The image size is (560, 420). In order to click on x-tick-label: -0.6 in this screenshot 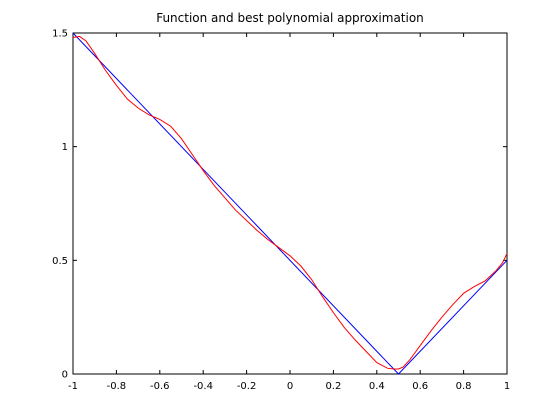, I will do `click(160, 386)`.